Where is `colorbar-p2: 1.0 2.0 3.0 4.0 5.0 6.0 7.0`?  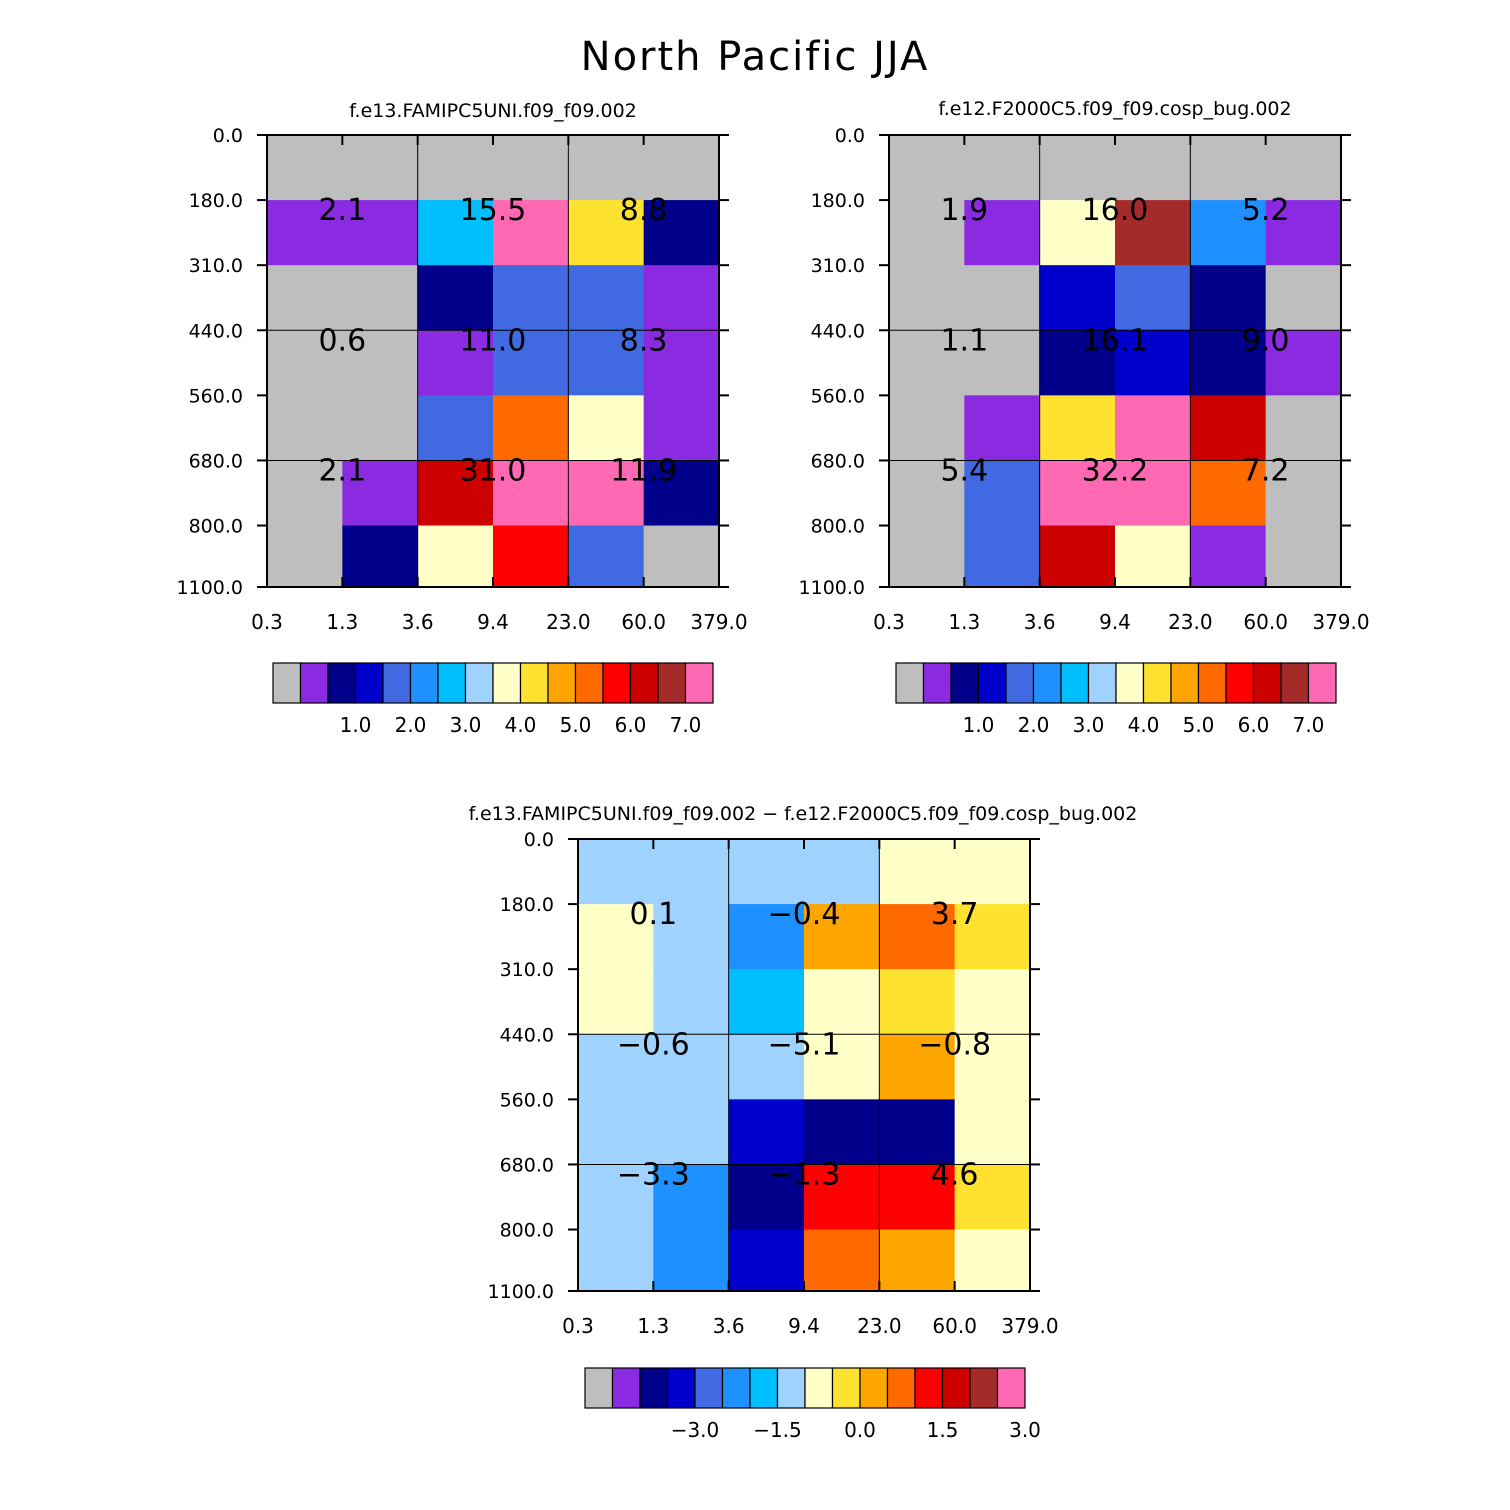
colorbar-p2: 1.0 2.0 3.0 4.0 5.0 6.0 7.0 is located at coordinates (1116, 699).